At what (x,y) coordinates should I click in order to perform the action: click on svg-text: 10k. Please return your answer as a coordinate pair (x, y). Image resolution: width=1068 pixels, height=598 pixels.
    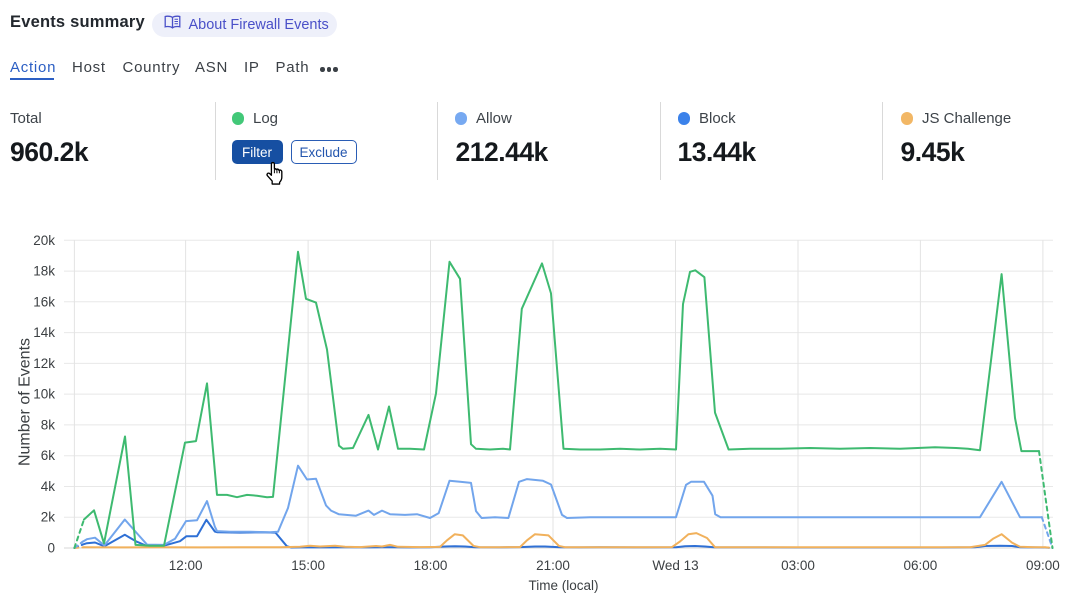
    Looking at the image, I should click on (44, 394).